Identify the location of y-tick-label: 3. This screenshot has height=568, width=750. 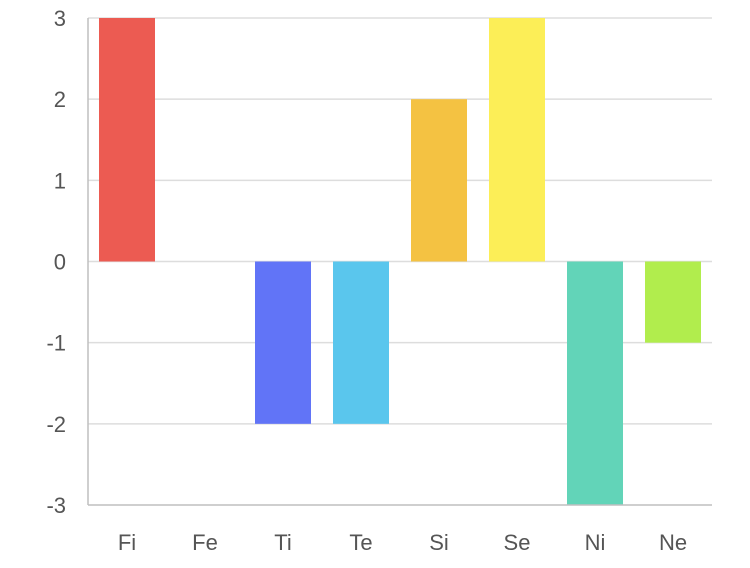
(60, 18).